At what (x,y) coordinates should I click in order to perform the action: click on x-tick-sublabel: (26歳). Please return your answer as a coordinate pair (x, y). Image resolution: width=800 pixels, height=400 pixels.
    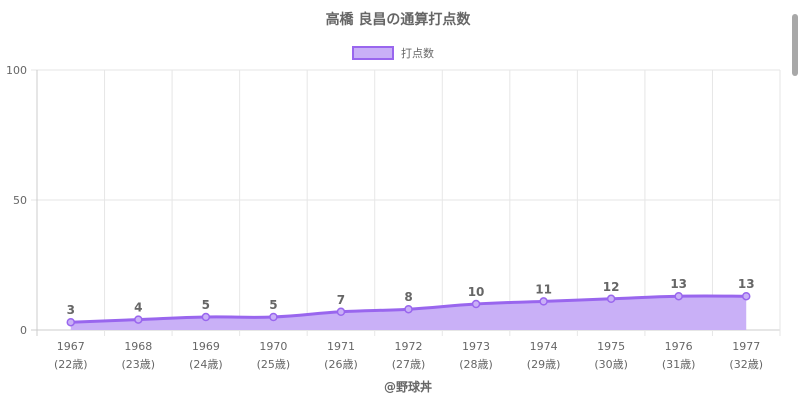
    Looking at the image, I should click on (341, 364).